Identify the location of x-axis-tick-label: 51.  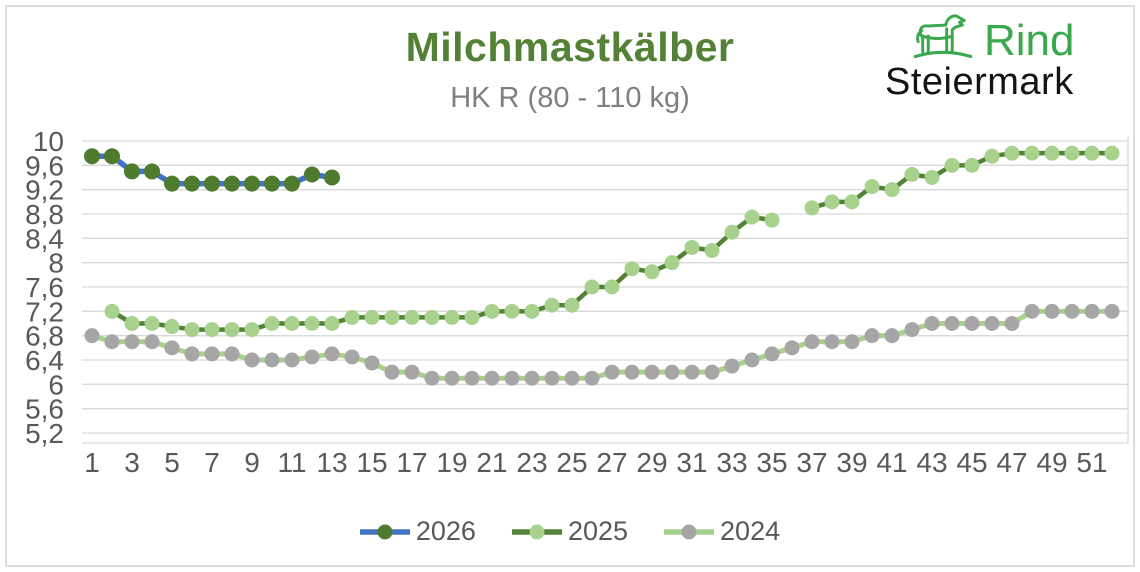
(1091, 462).